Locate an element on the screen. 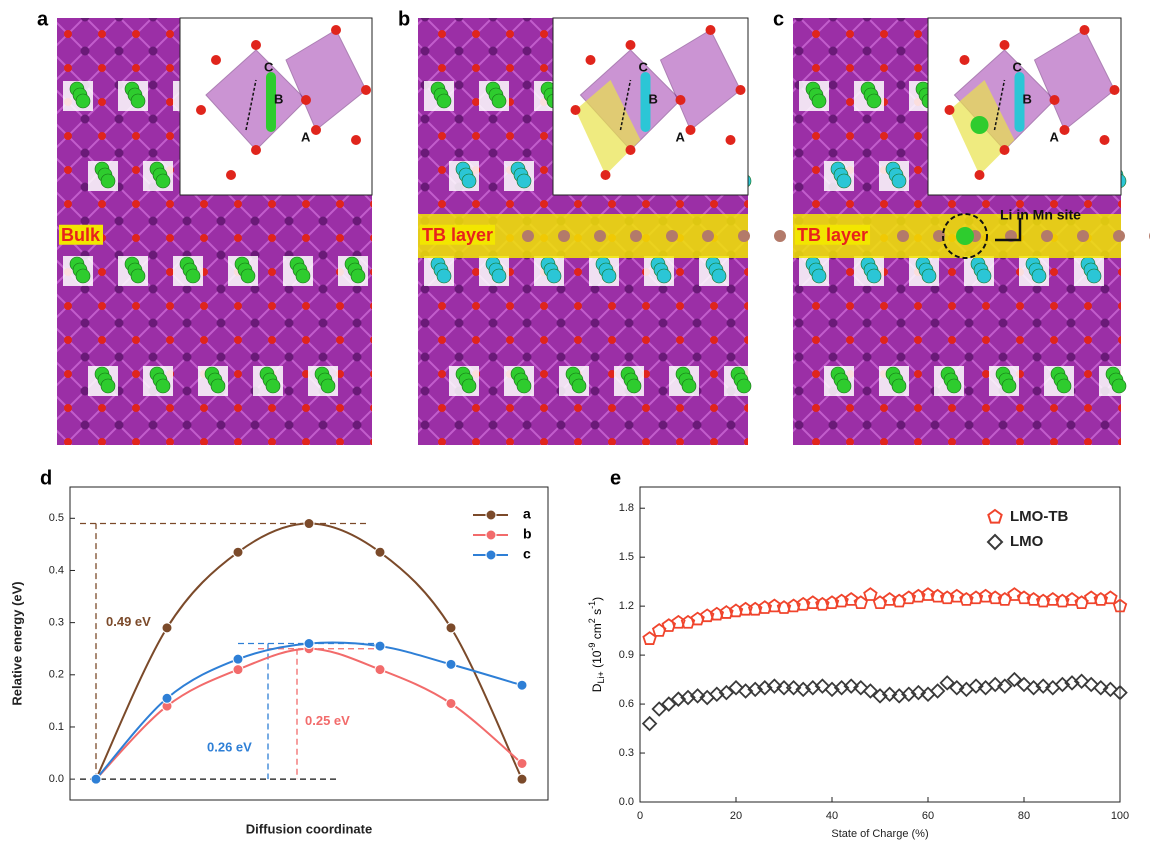 The height and width of the screenshot is (857, 1150). y-axis-label-part: Li+ is located at coordinates (601, 677).